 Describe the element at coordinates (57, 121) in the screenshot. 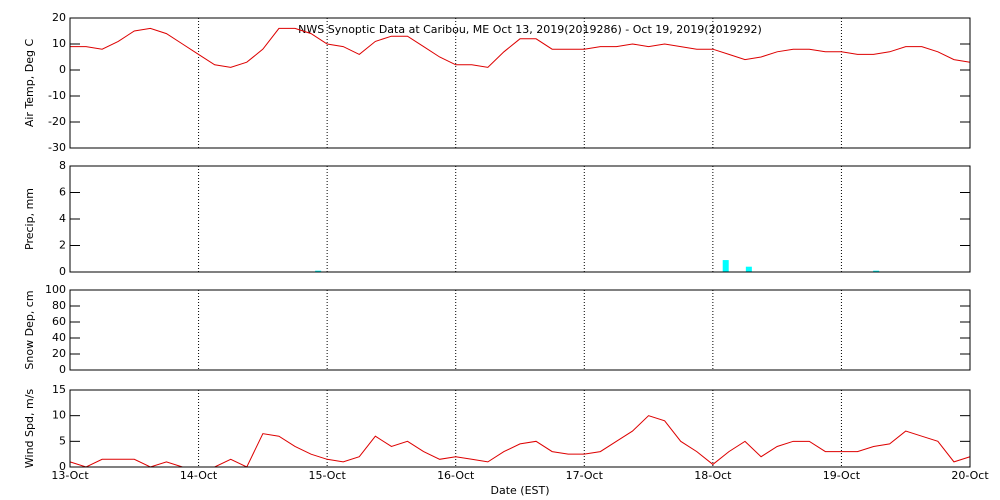

I see `y-tick-label: -20` at that location.